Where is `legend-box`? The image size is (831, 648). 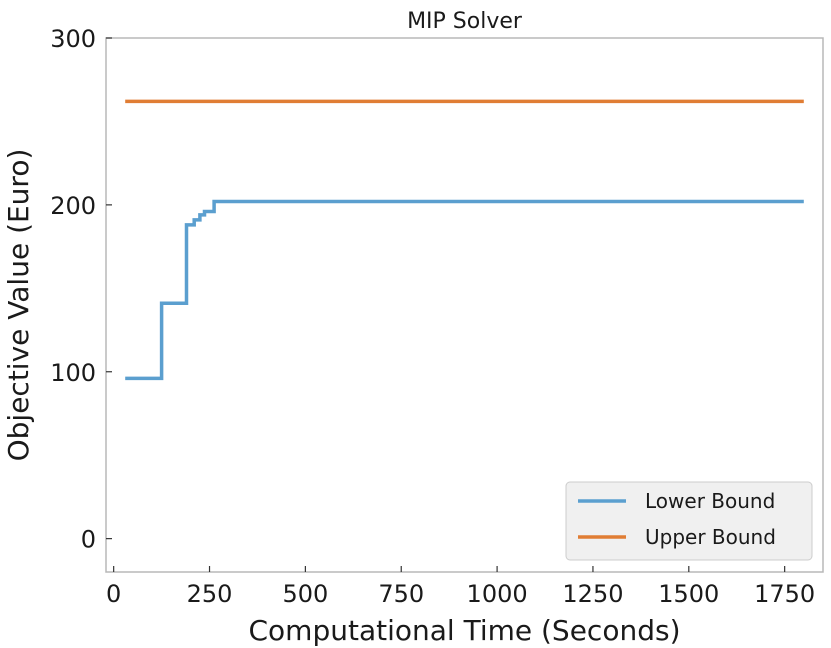 legend-box is located at coordinates (689, 521).